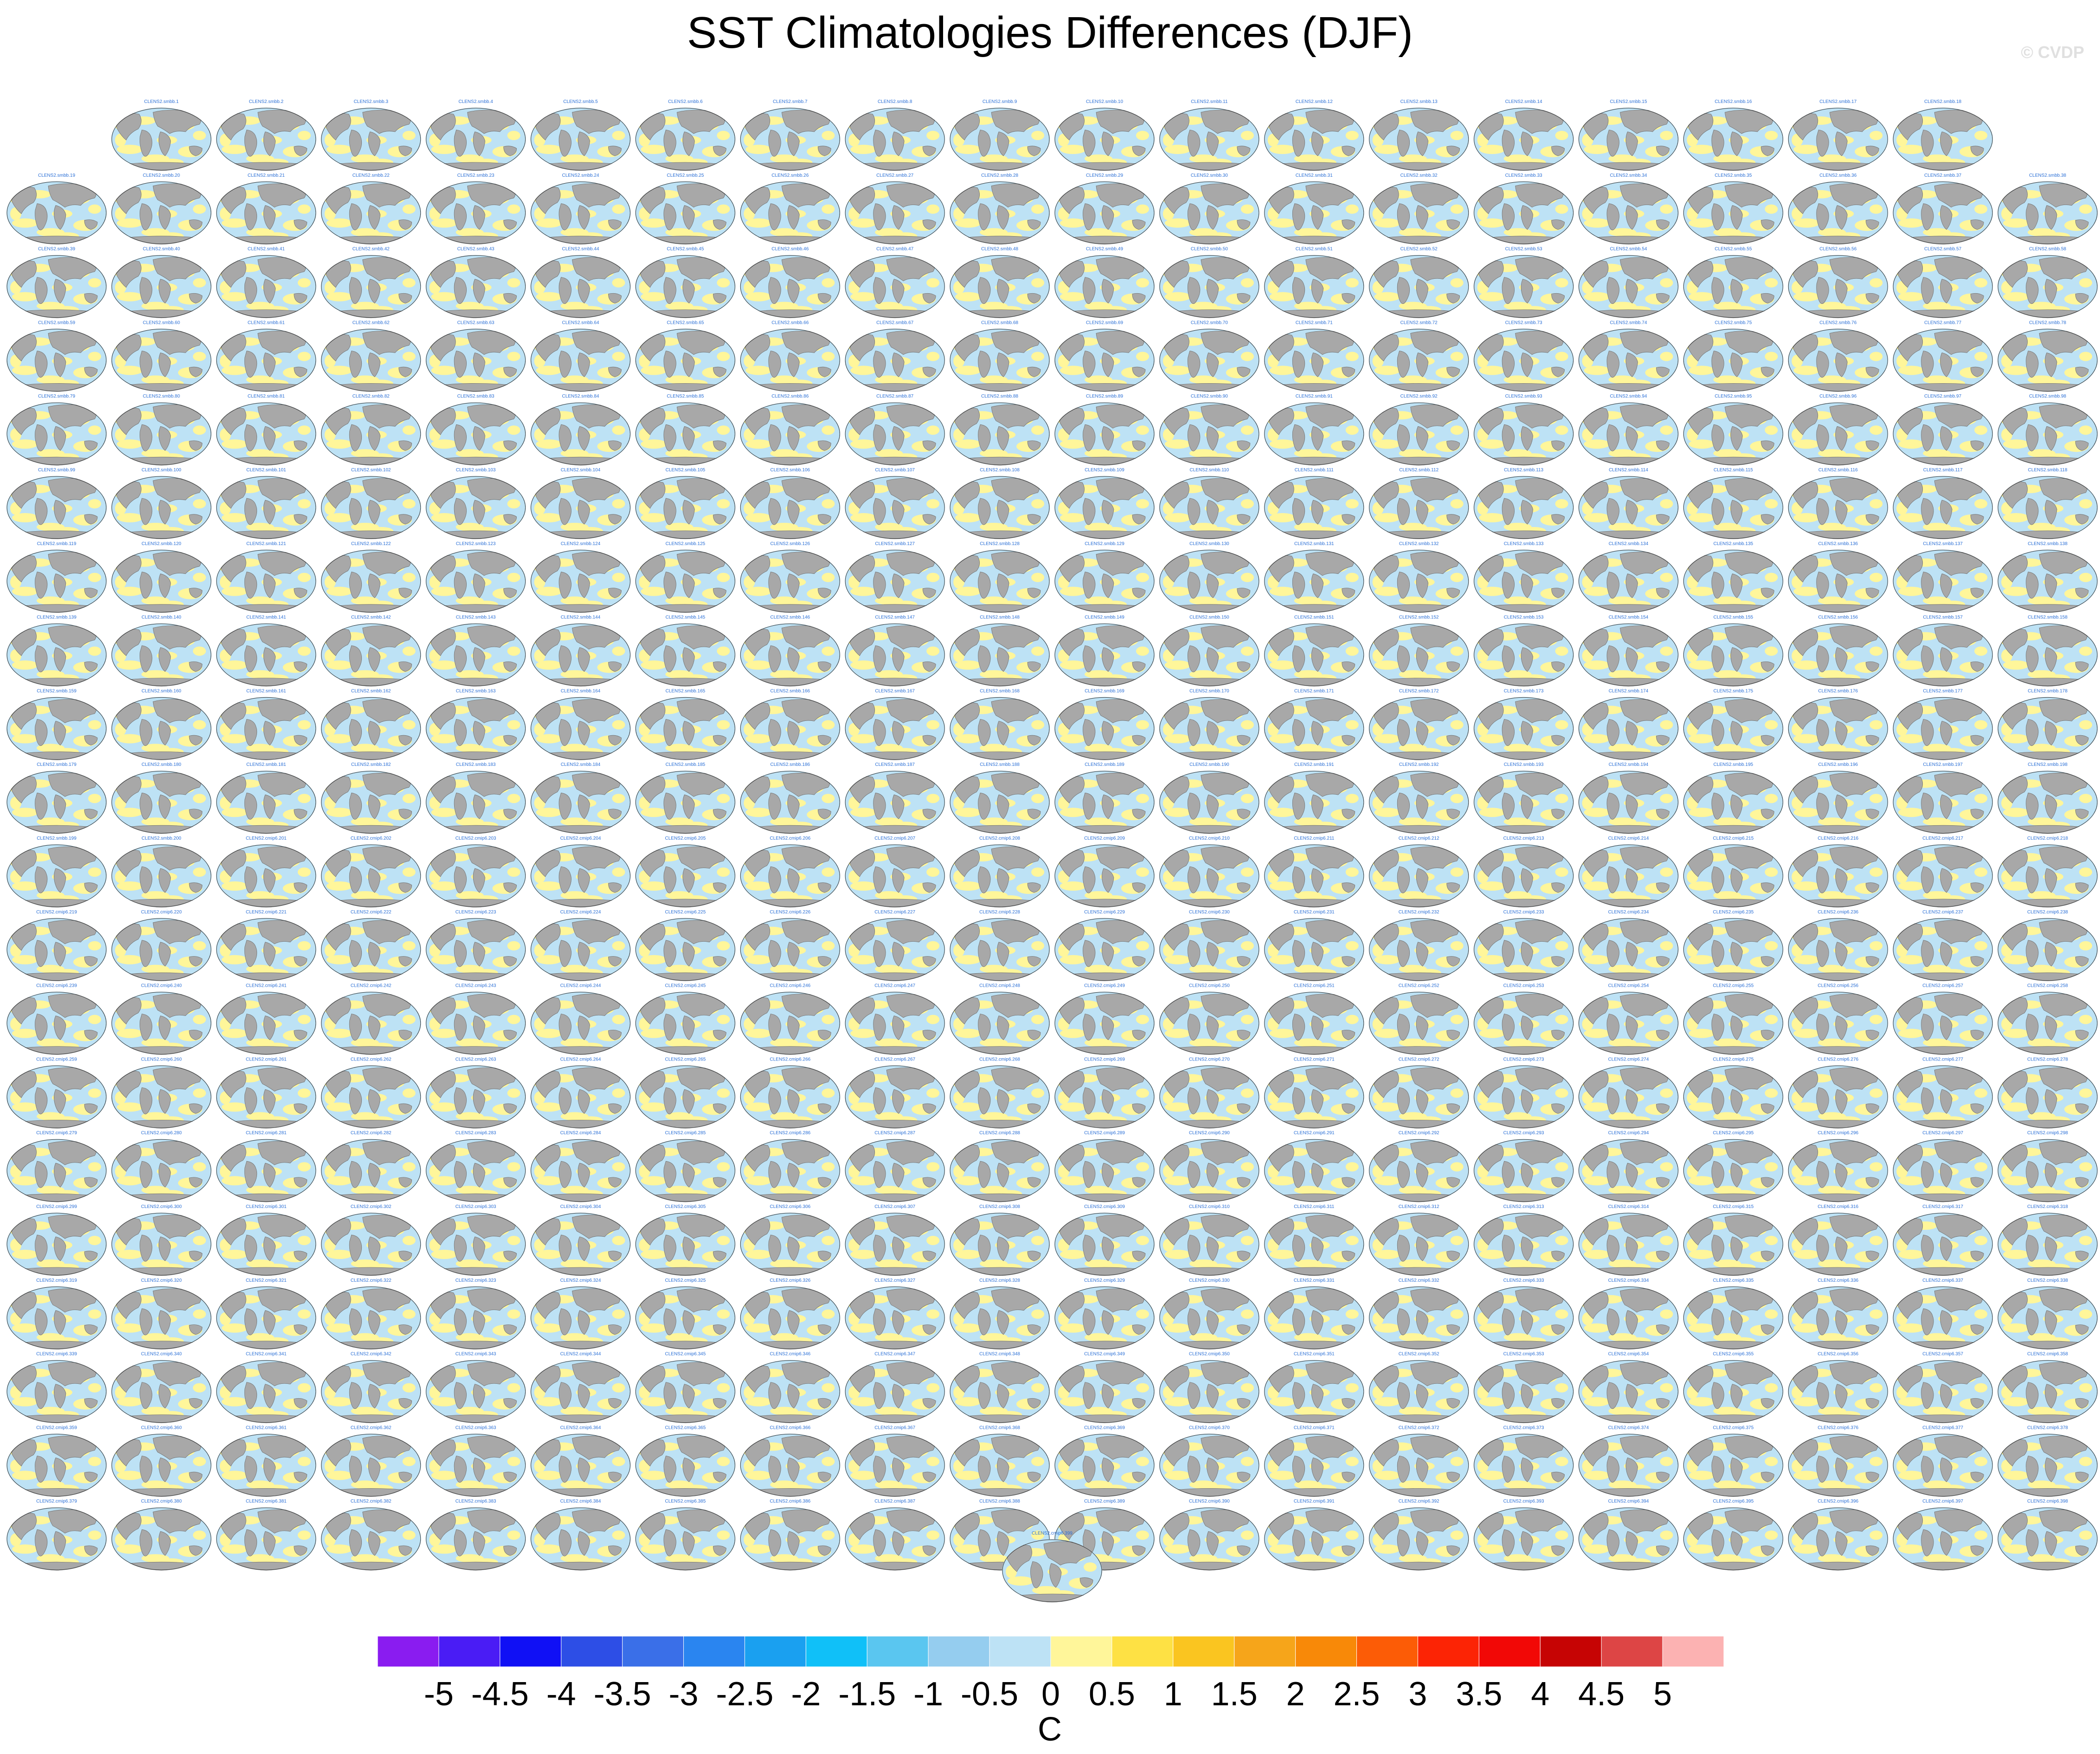  I want to click on panel-label: CLENS2.cmip6.278, so click(2047, 1059).